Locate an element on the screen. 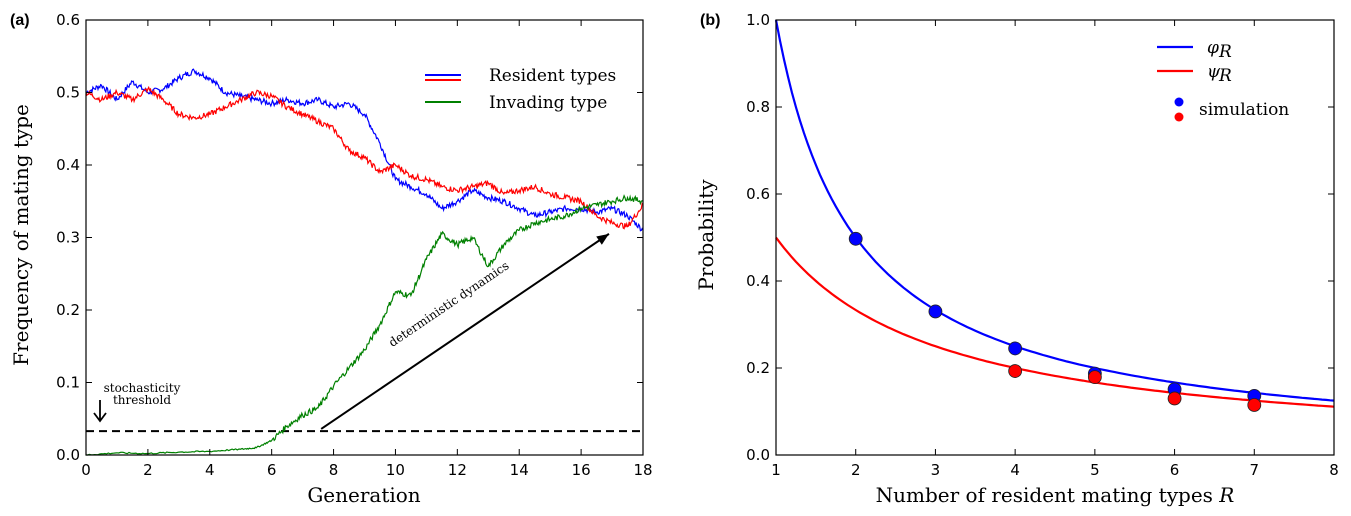 This screenshot has width=1351, height=516. panel-b-ylabel: Probability is located at coordinates (706, 235).